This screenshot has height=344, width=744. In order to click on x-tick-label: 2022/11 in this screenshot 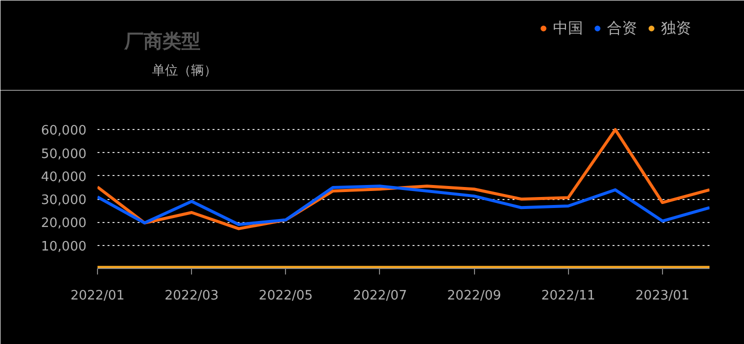, I will do `click(568, 296)`.